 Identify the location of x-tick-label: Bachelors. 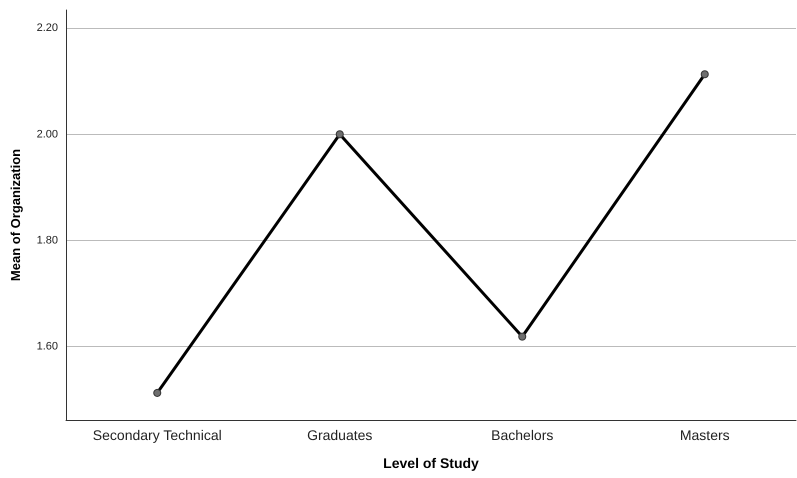
(522, 435).